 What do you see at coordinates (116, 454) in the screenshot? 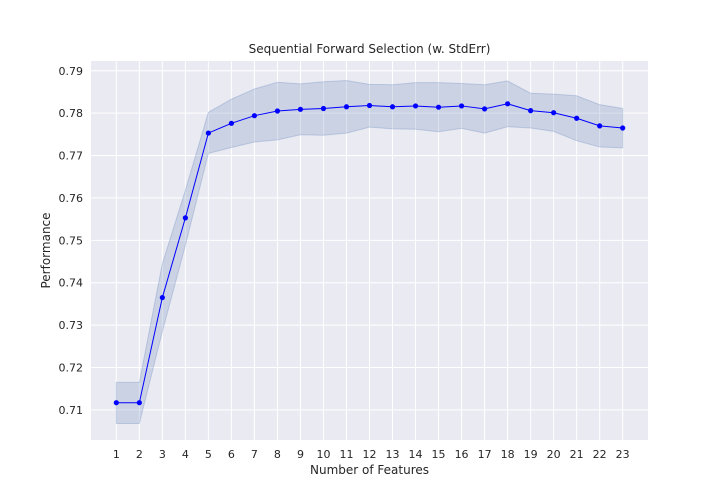
I see `x-tick-label: 1` at bounding box center [116, 454].